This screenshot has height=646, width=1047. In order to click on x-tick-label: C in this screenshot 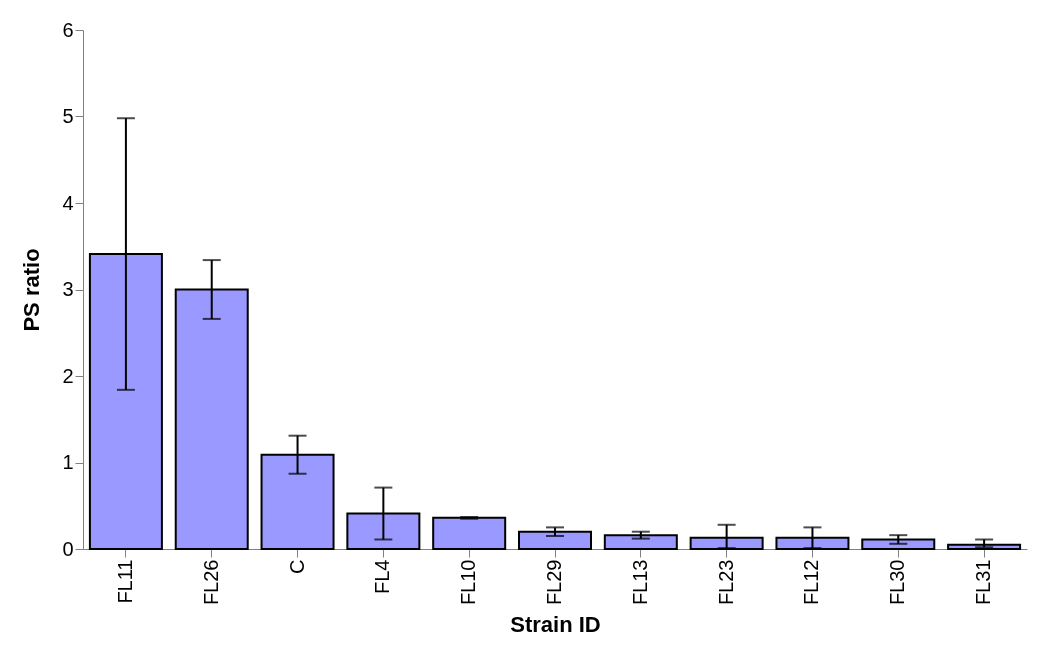, I will do `click(296, 566)`.